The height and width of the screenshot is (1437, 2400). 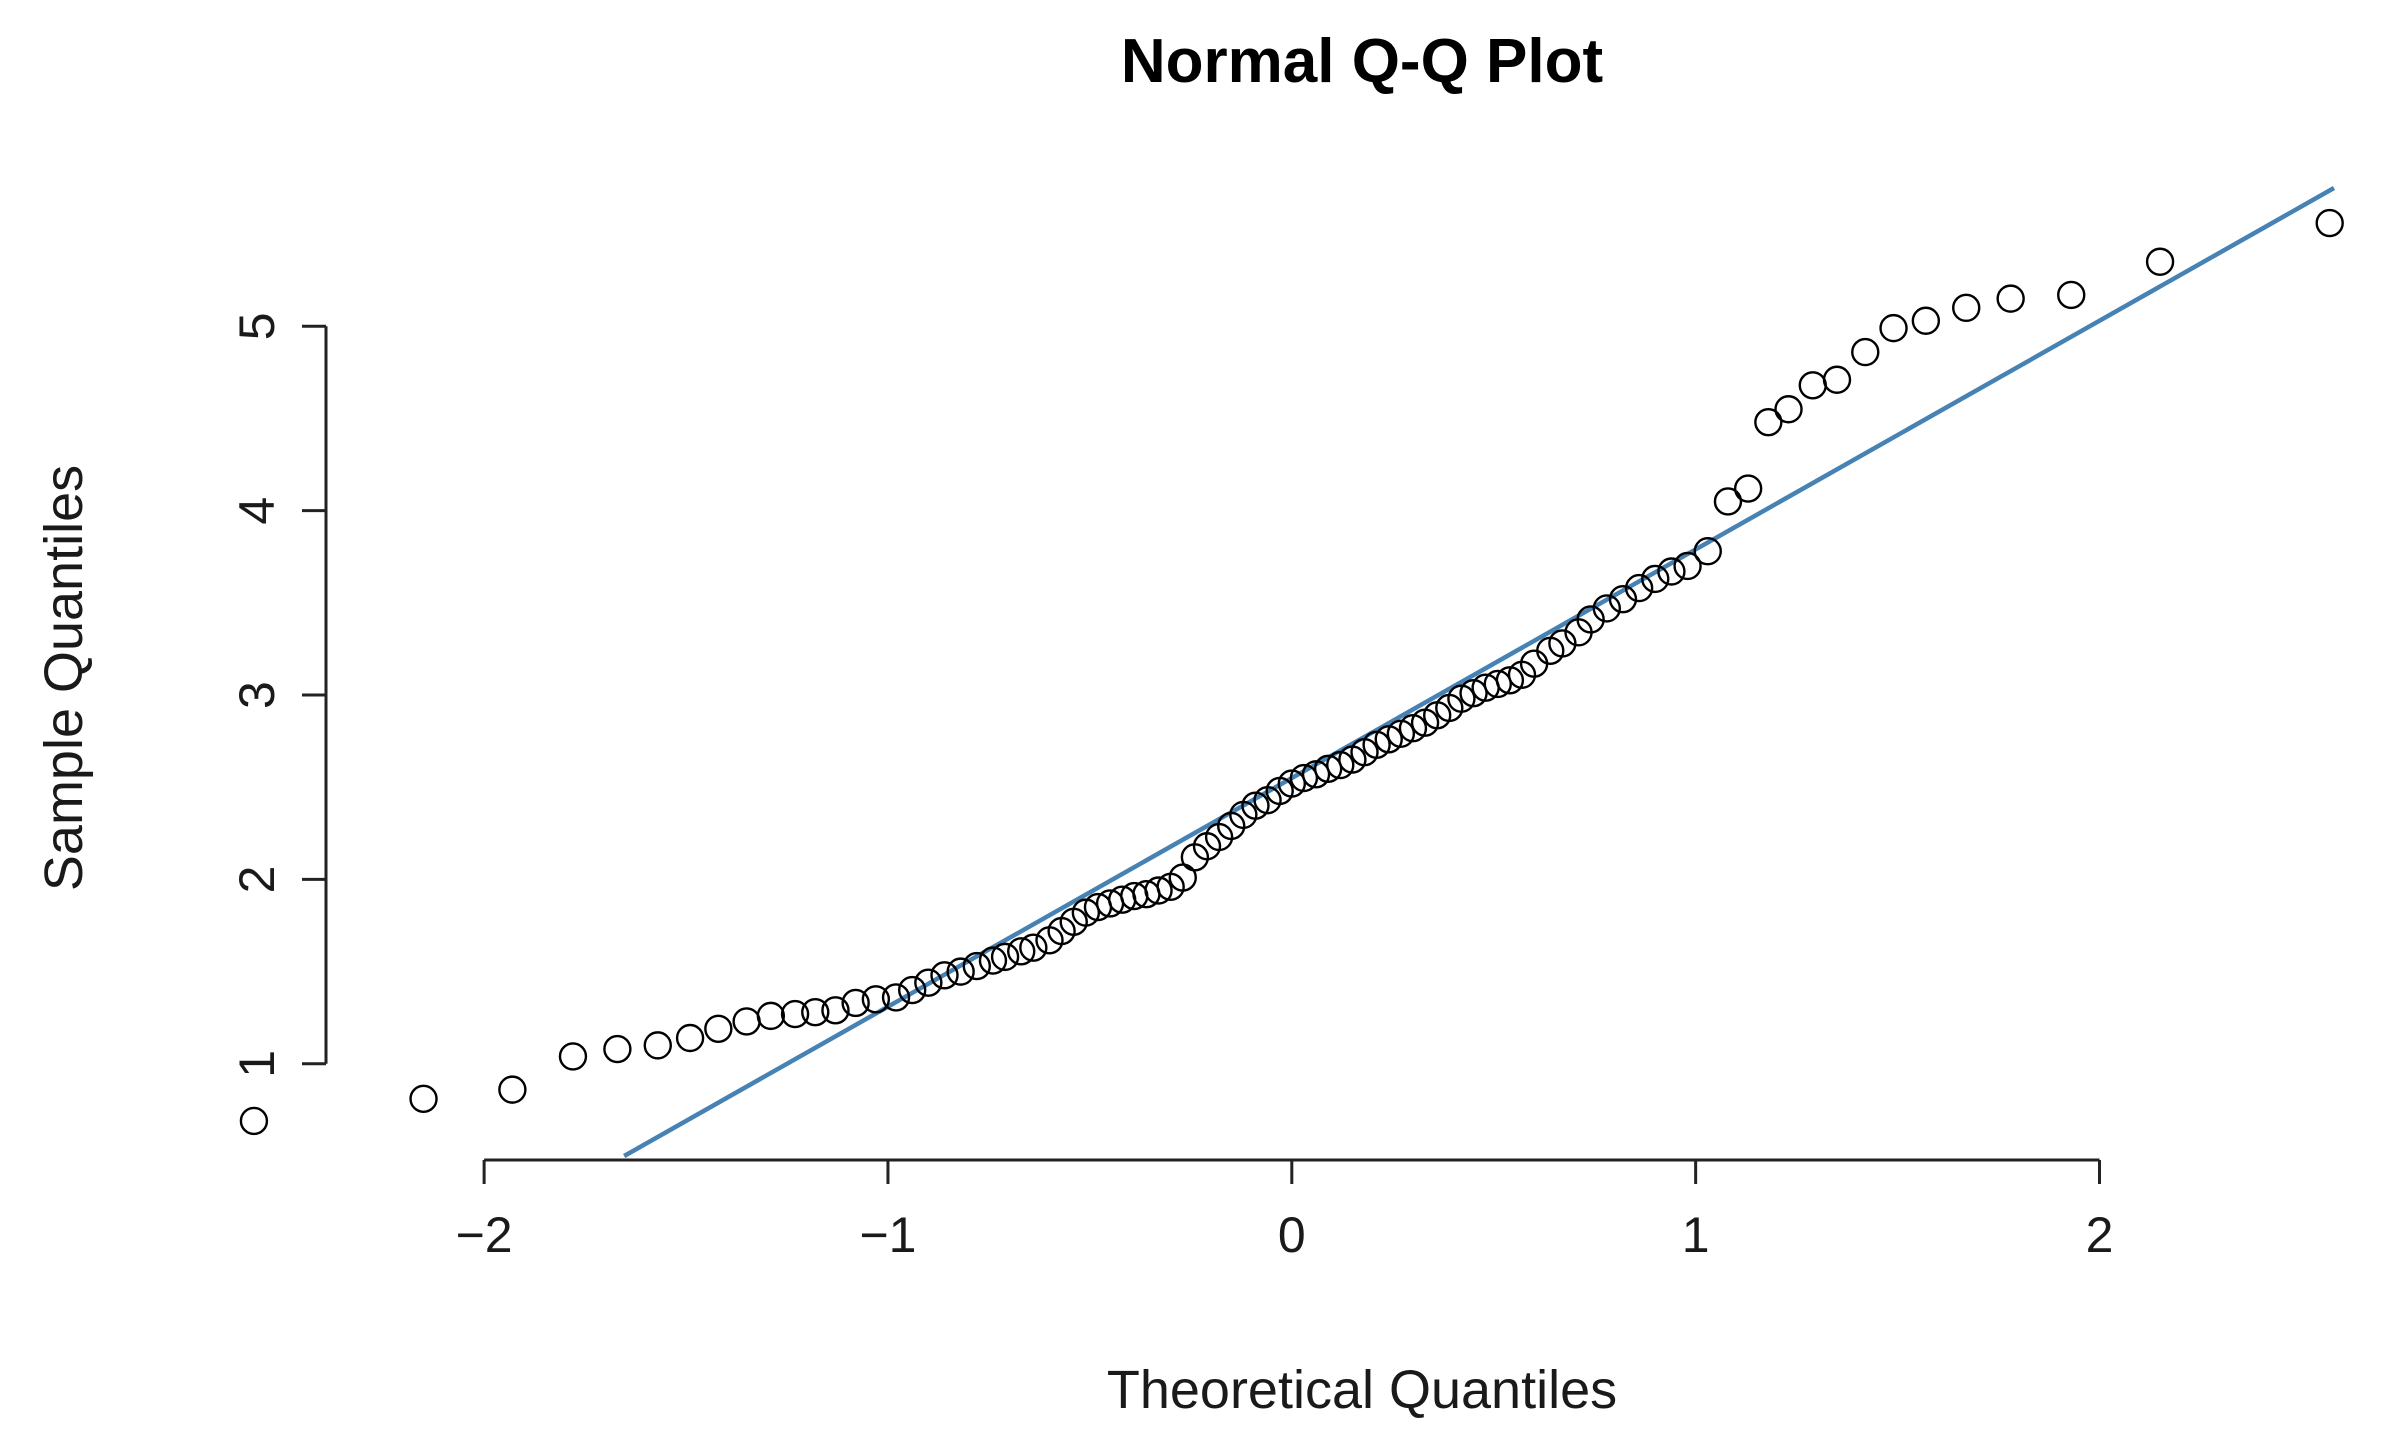 What do you see at coordinates (64, 678) in the screenshot?
I see `y-axis-label: Sample Quantiles` at bounding box center [64, 678].